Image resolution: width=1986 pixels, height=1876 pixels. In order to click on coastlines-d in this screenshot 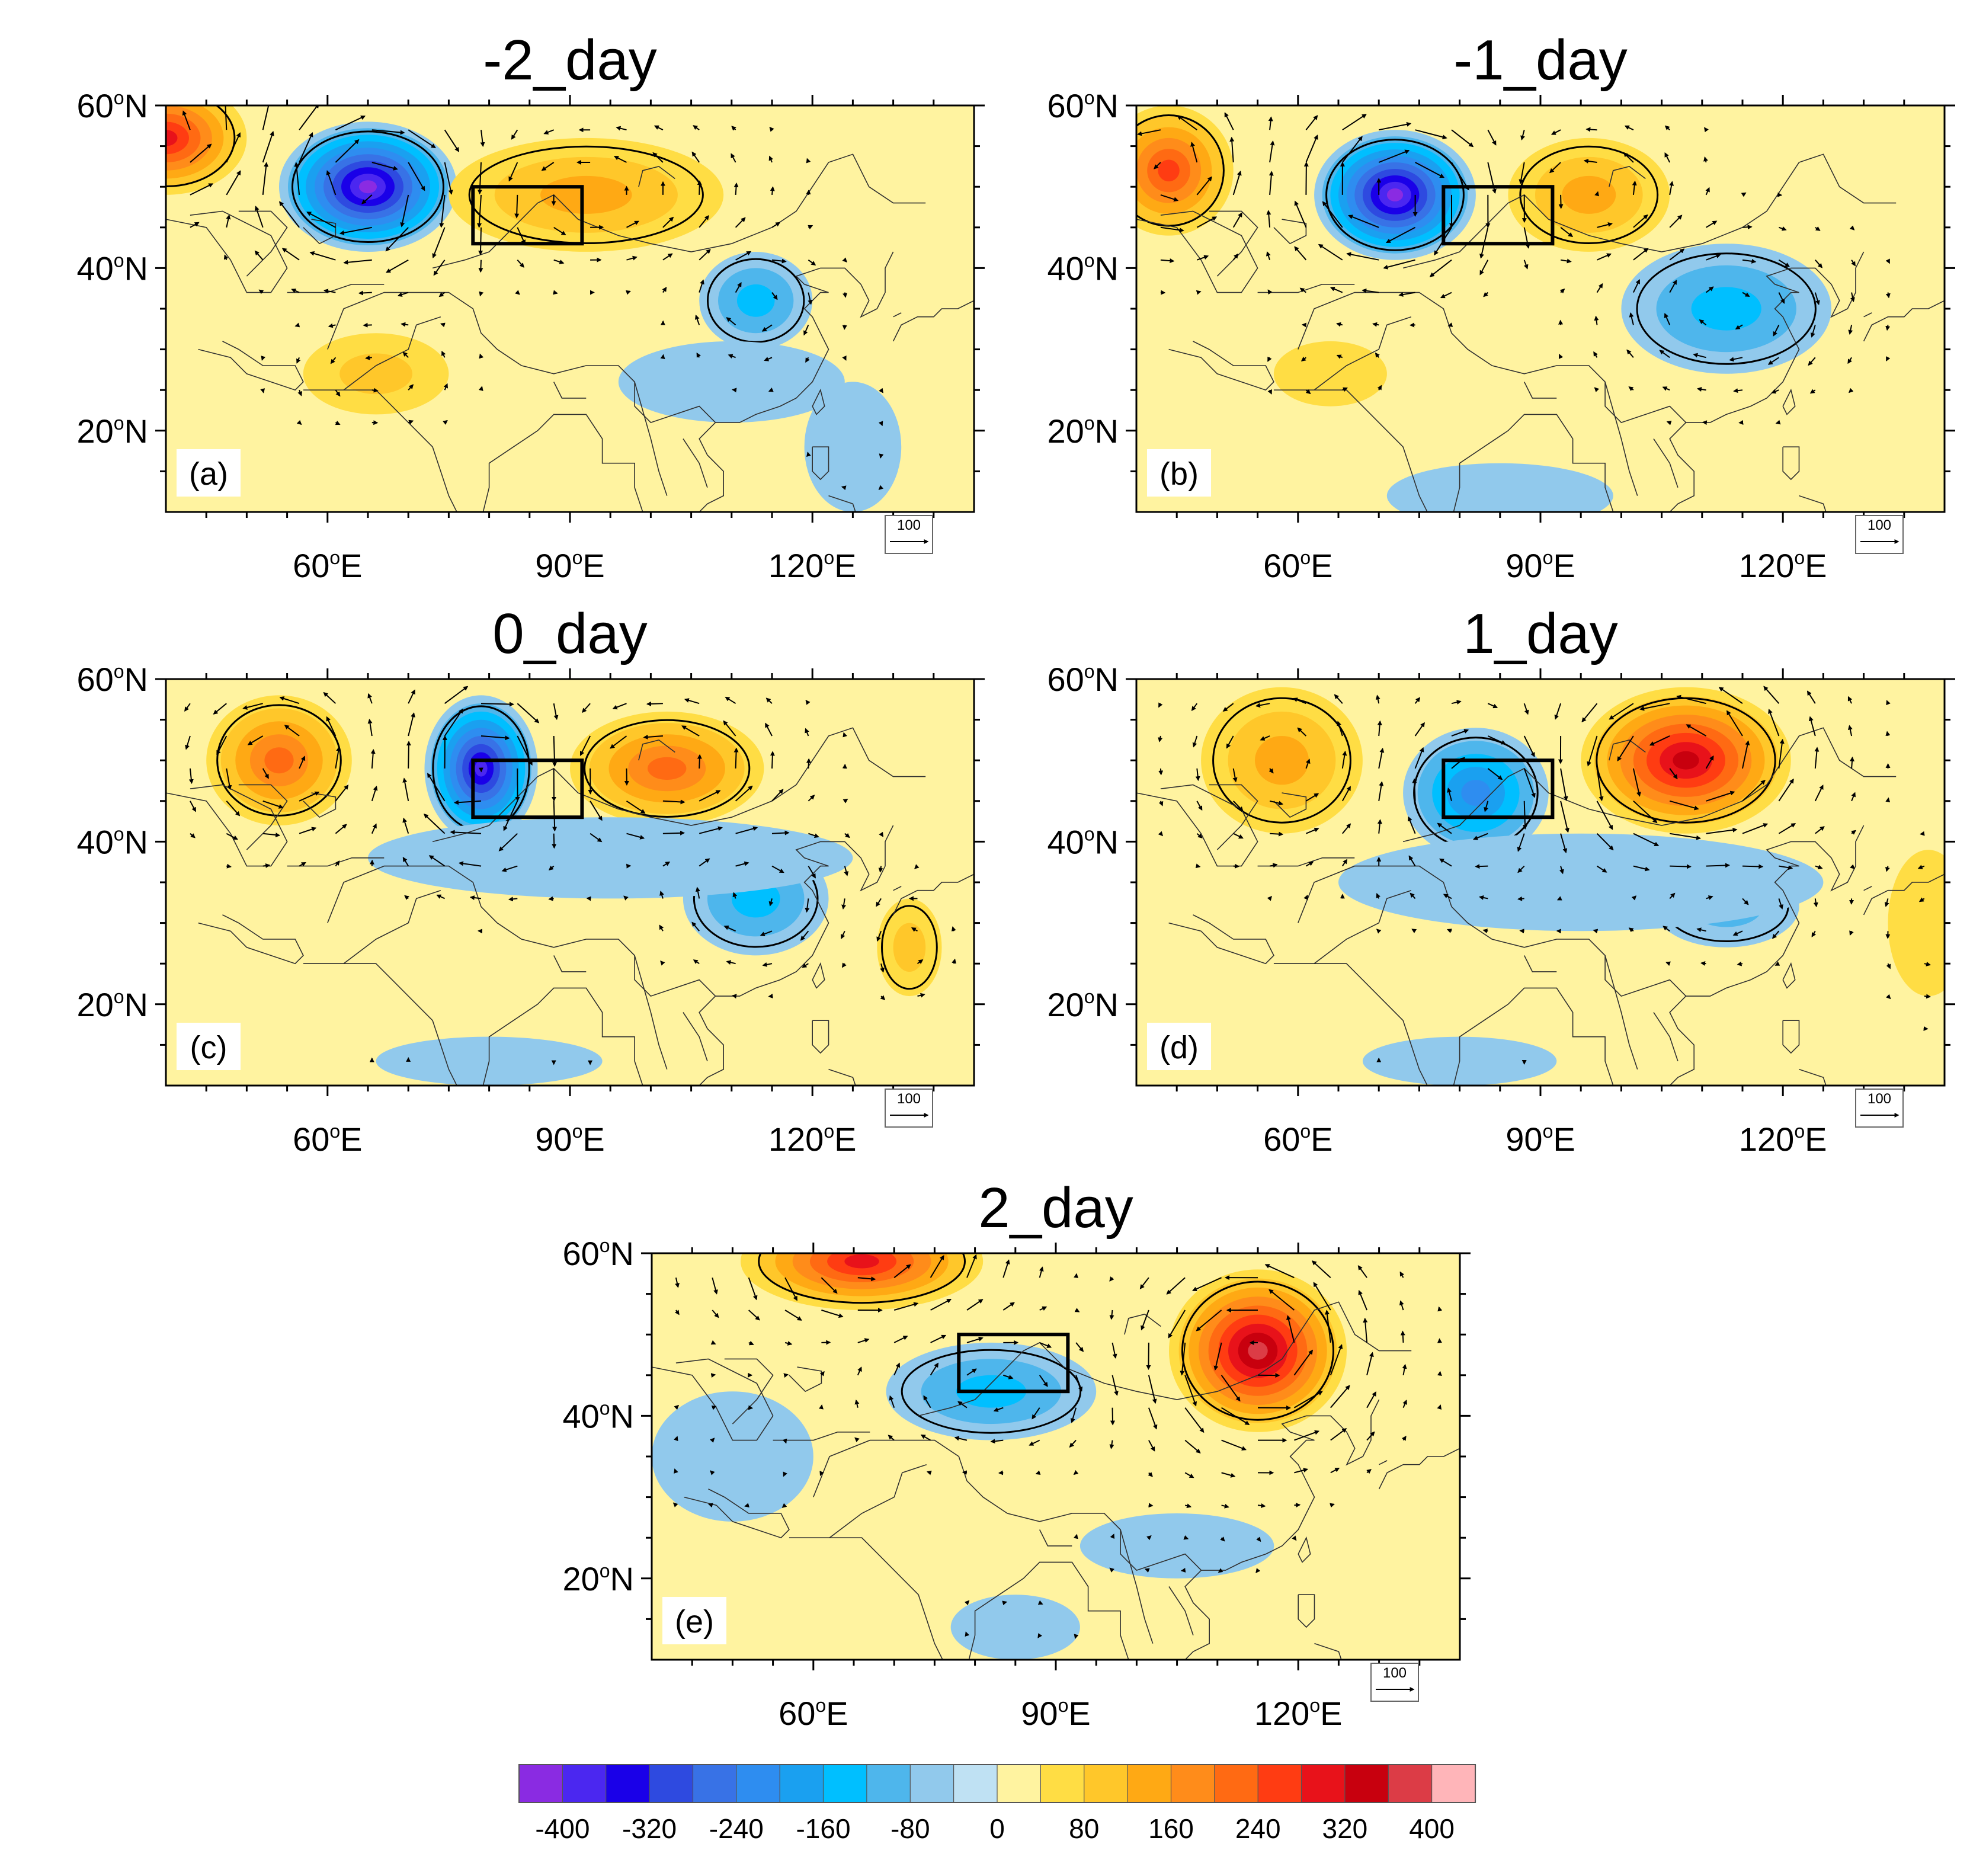, I will do `click(1540, 906)`.